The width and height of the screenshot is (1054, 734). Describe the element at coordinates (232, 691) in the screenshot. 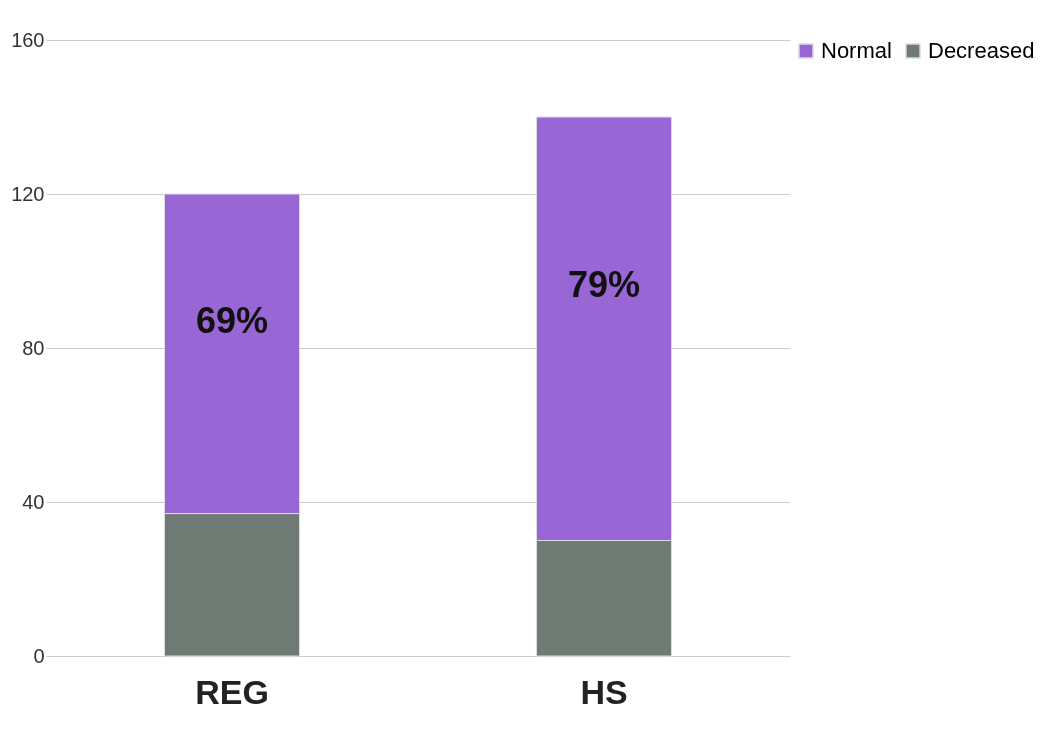

I see `x-tick-label: REG` at that location.